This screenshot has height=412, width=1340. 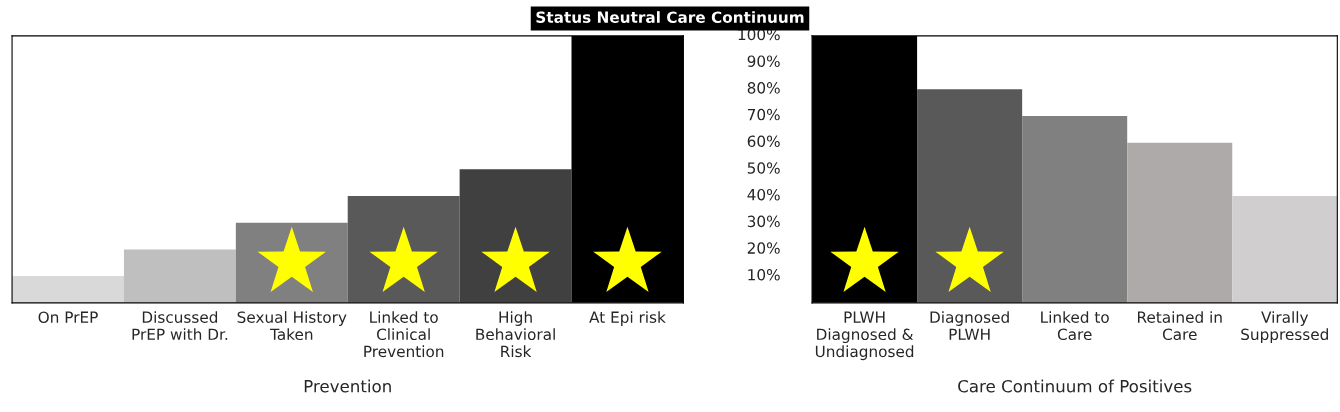 I want to click on y-tick-label: 60%, so click(x=763, y=141).